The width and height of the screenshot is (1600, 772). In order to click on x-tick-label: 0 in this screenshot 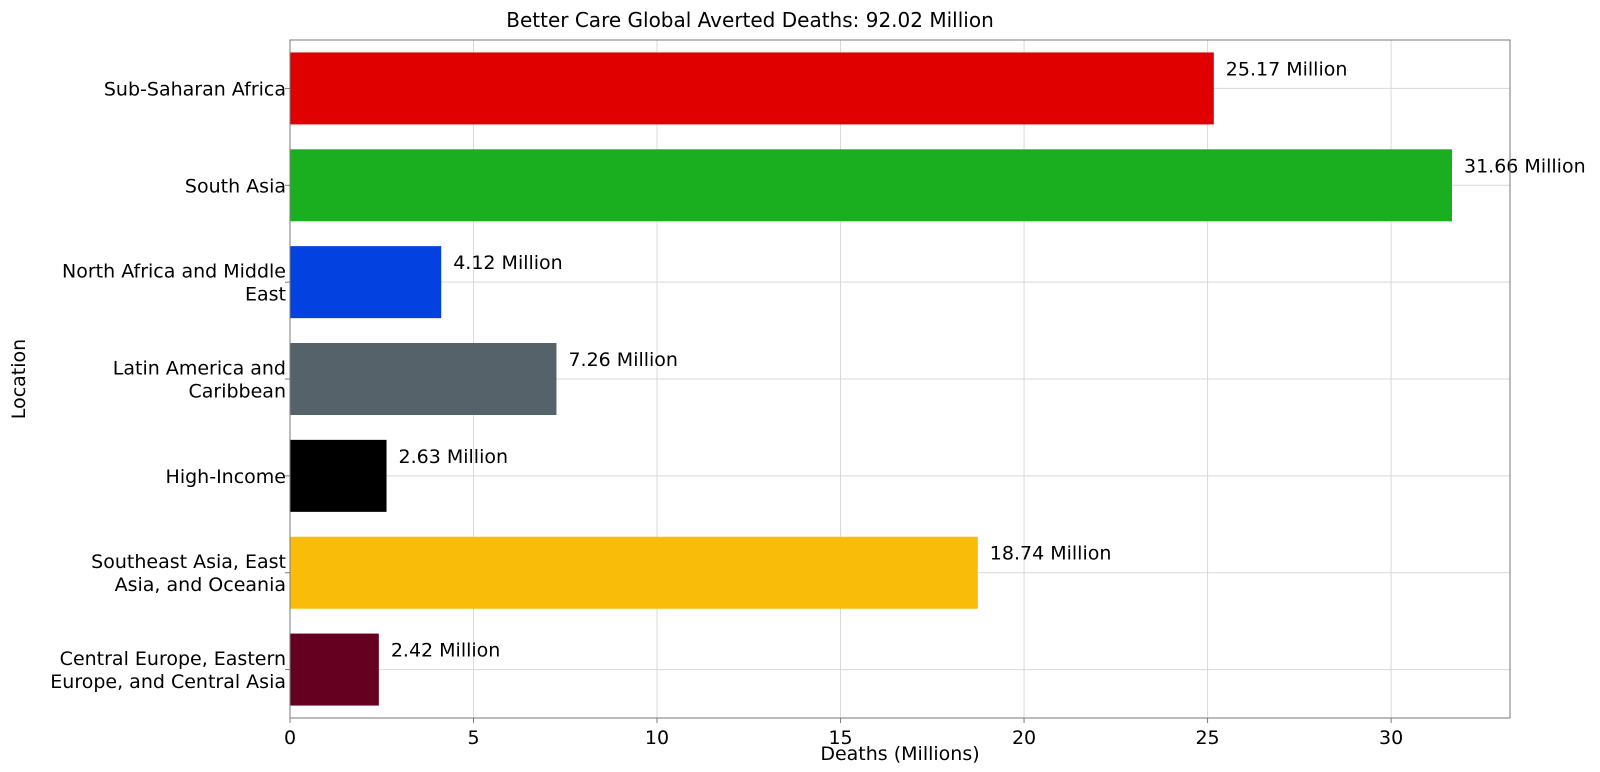, I will do `click(290, 738)`.